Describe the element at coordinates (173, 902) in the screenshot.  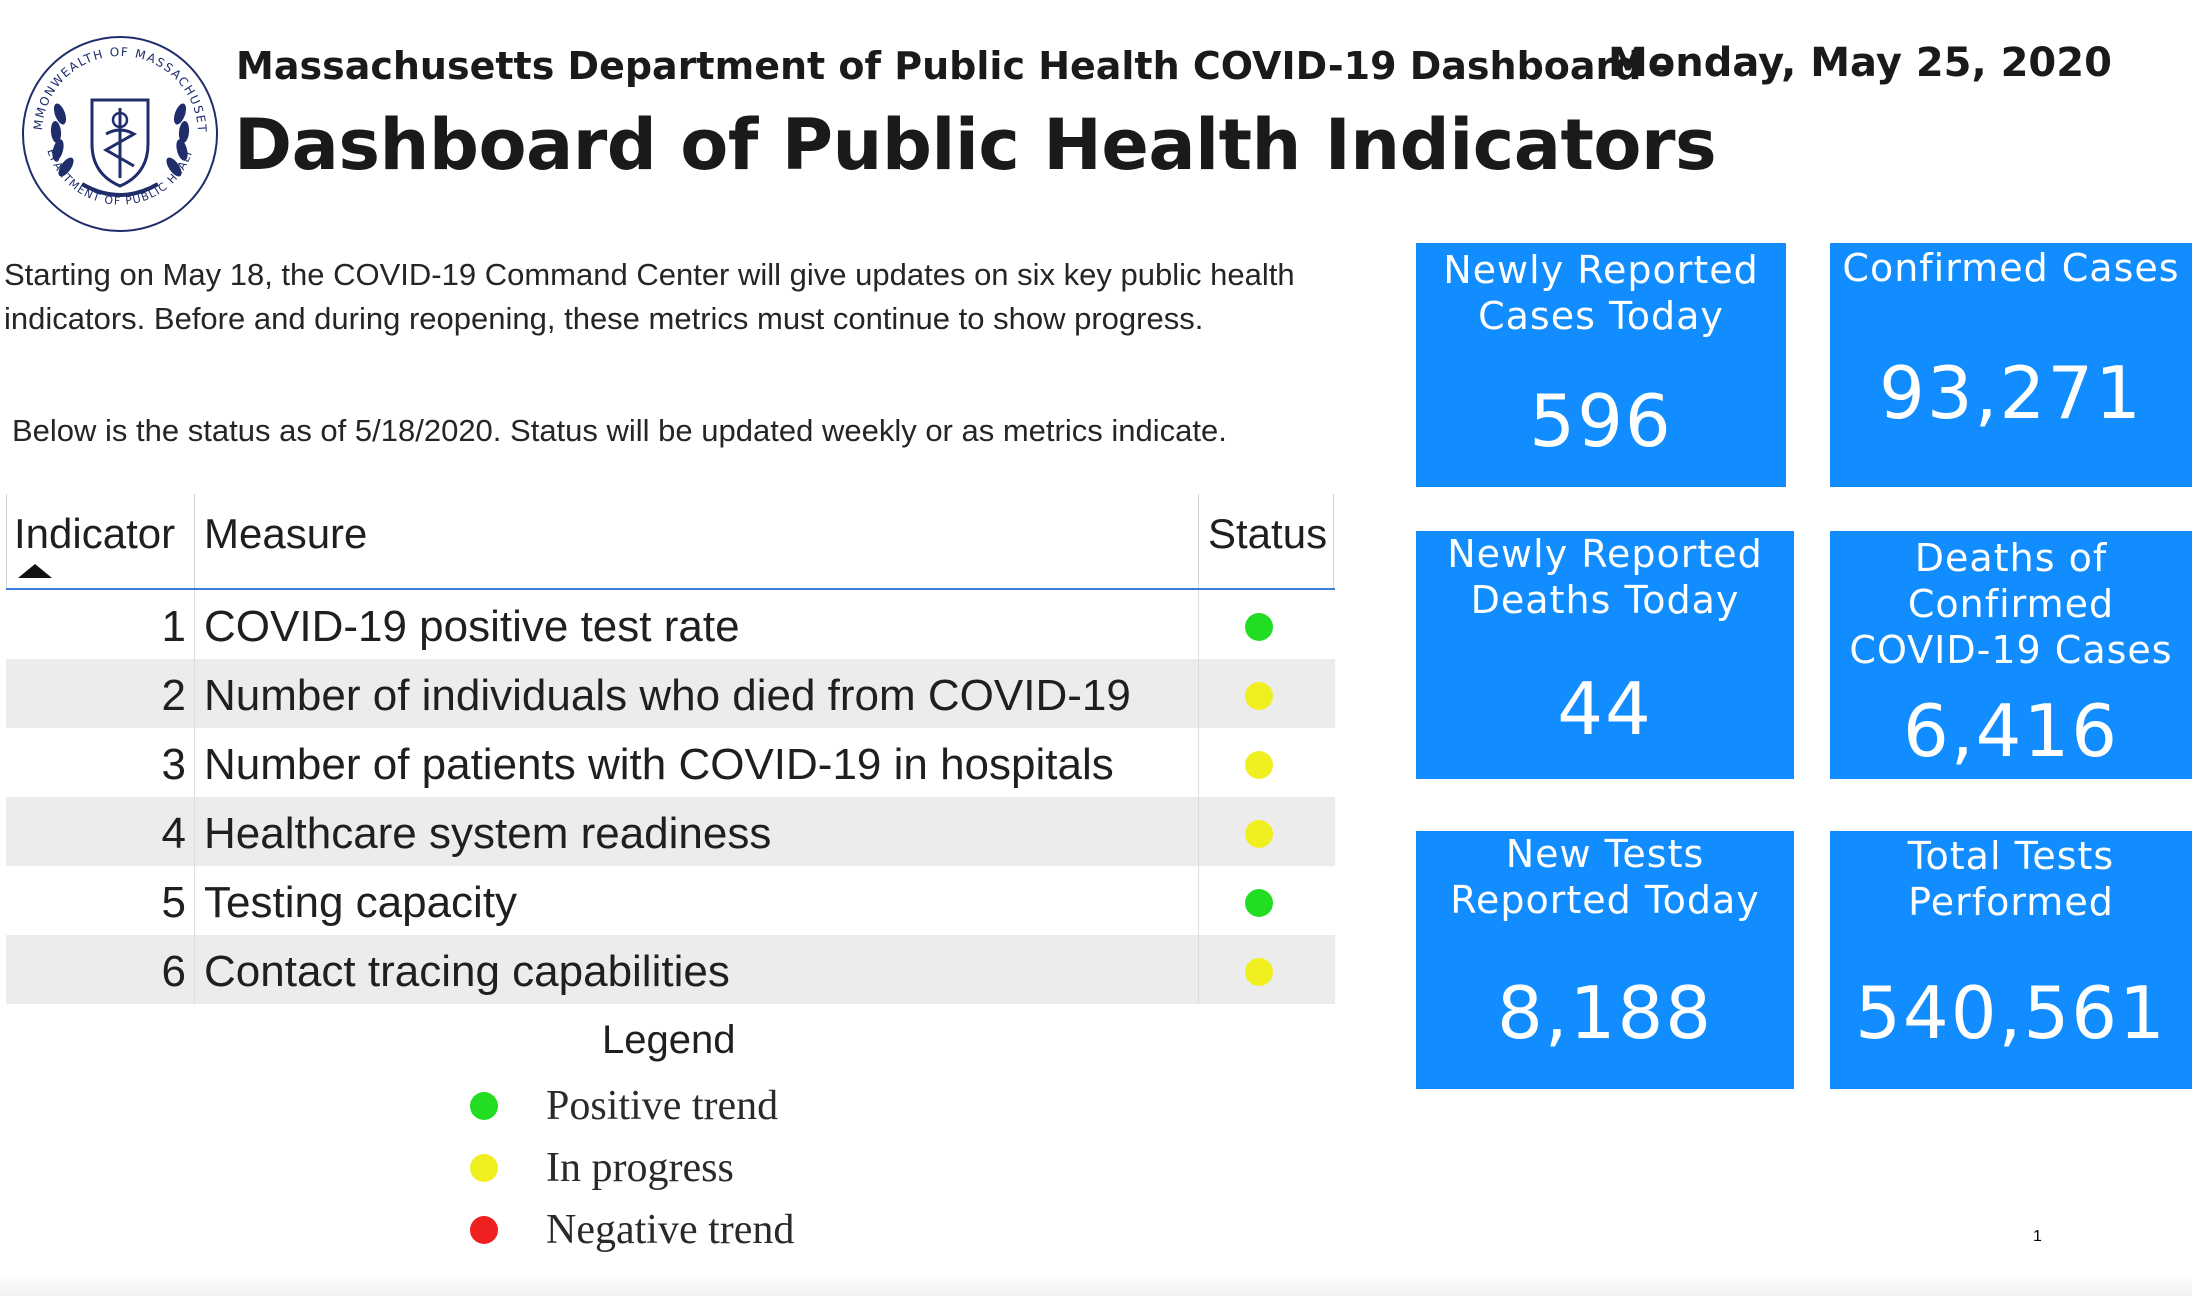
I see `indicator-number: 5` at that location.